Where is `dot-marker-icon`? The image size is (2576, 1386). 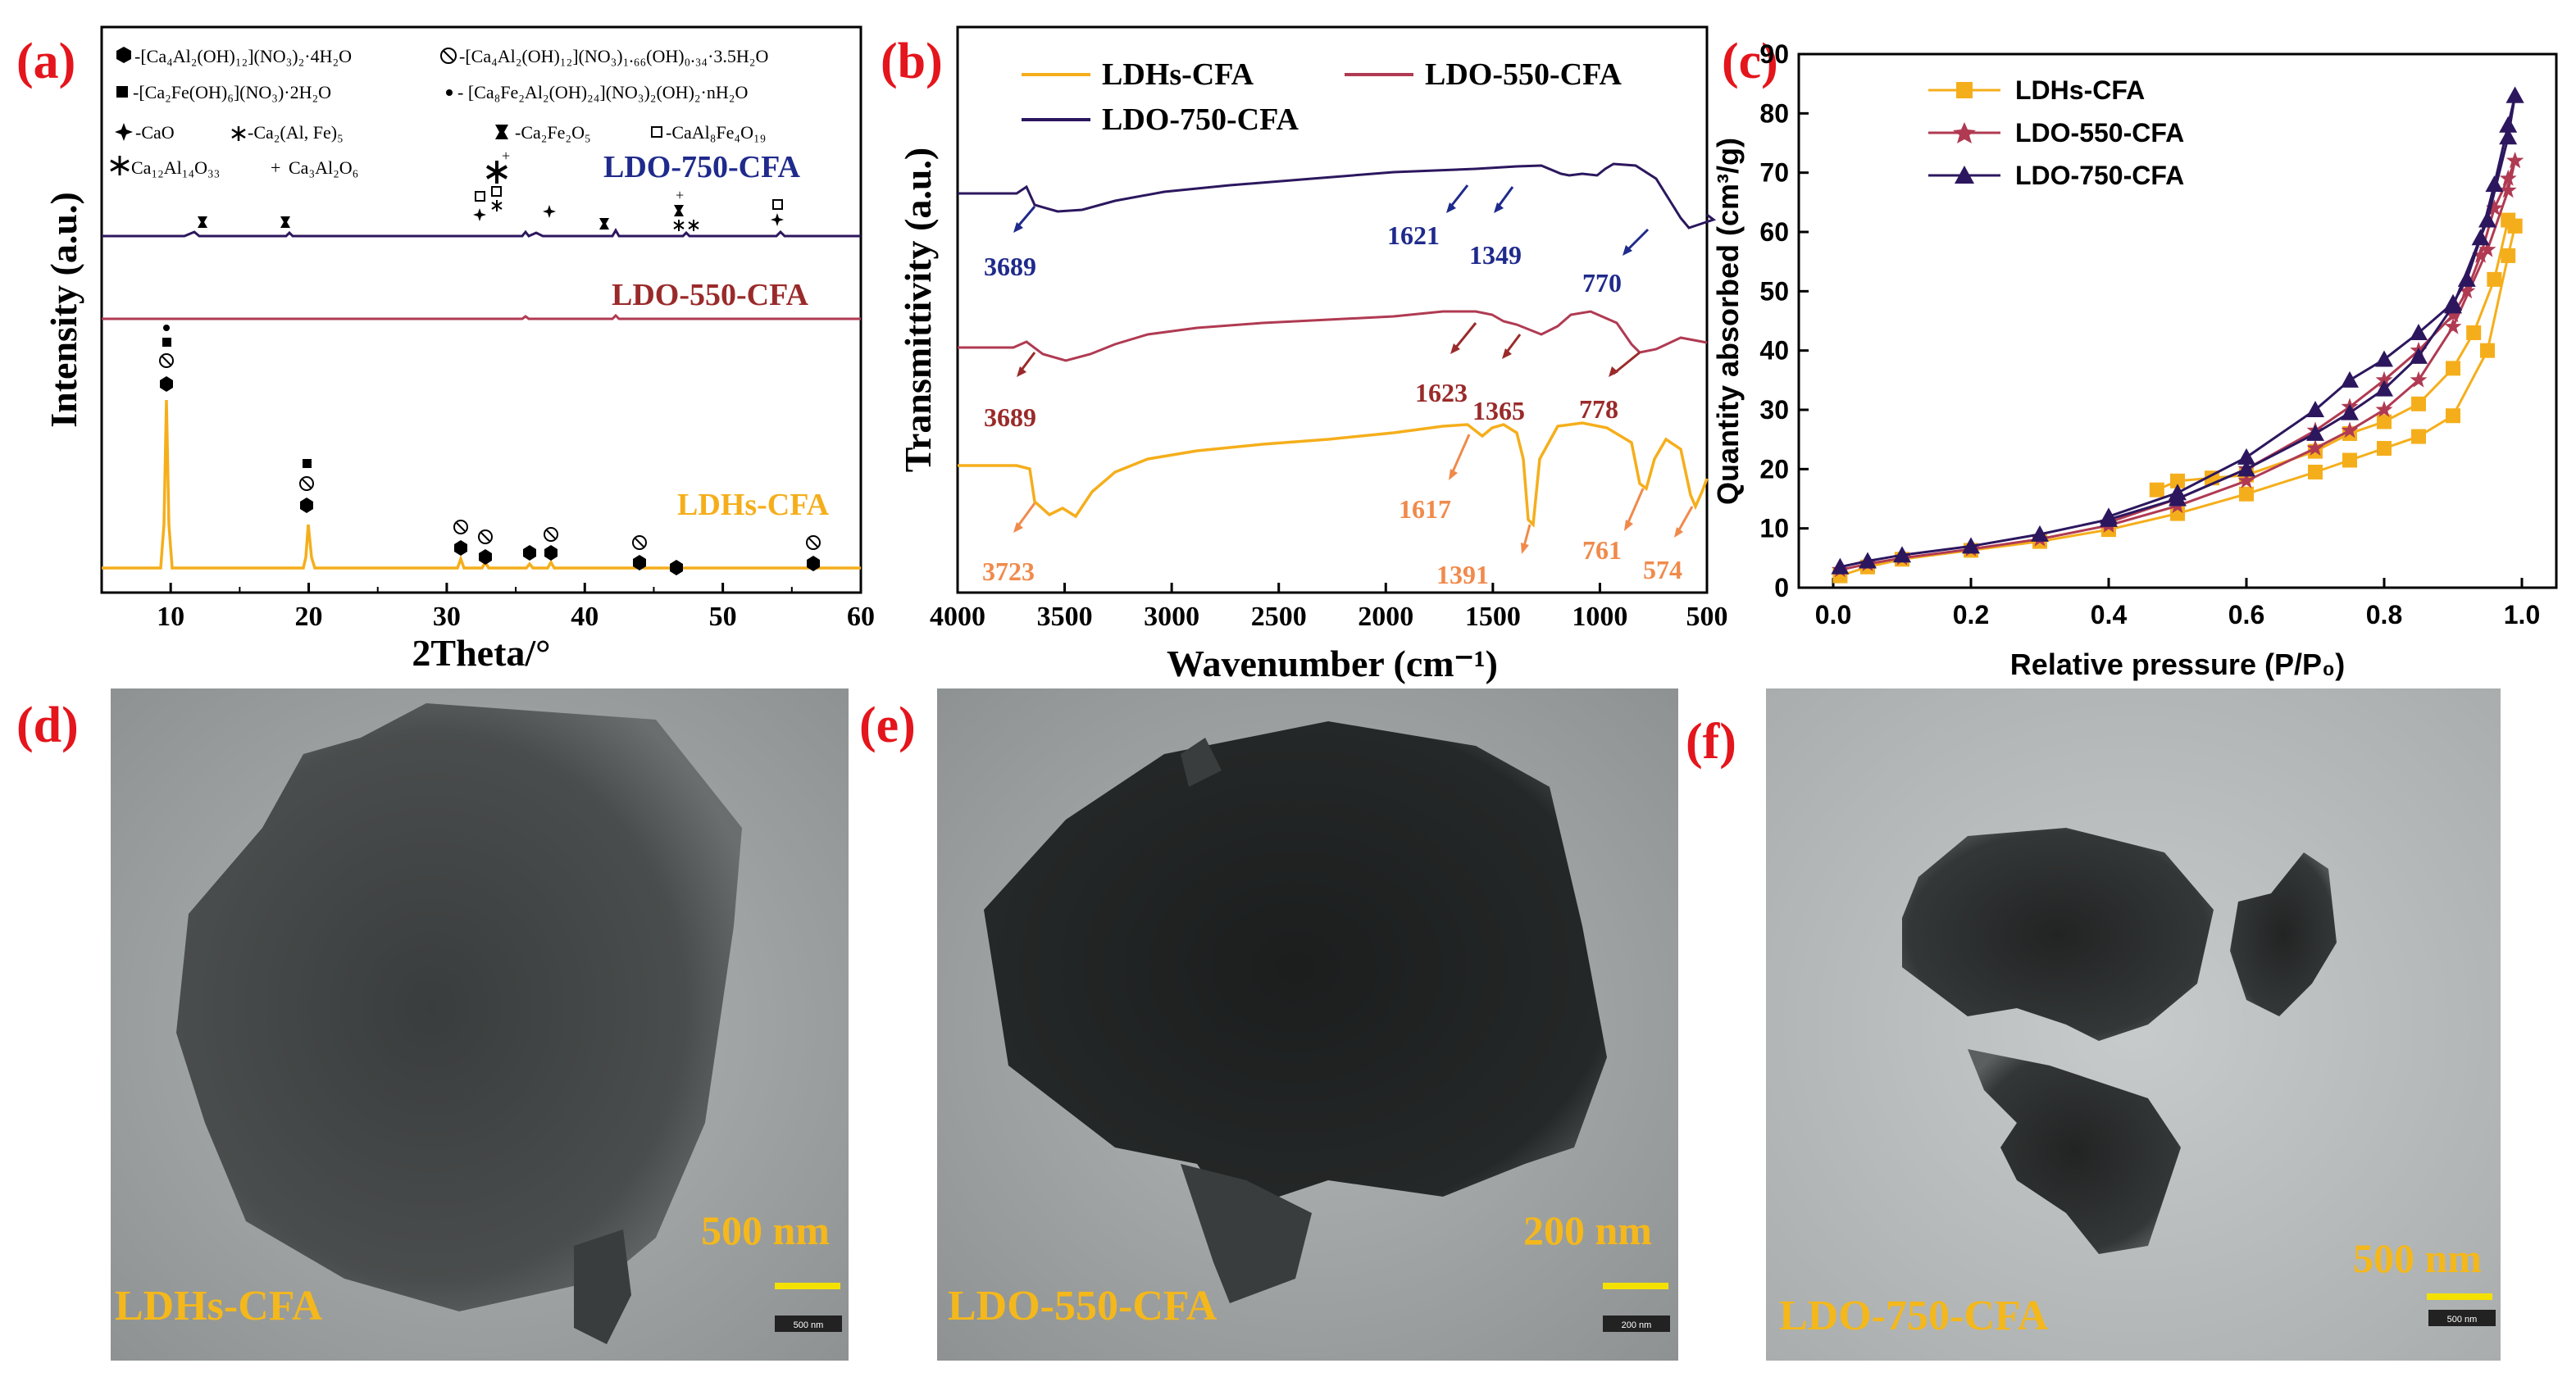
dot-marker-icon is located at coordinates (450, 92).